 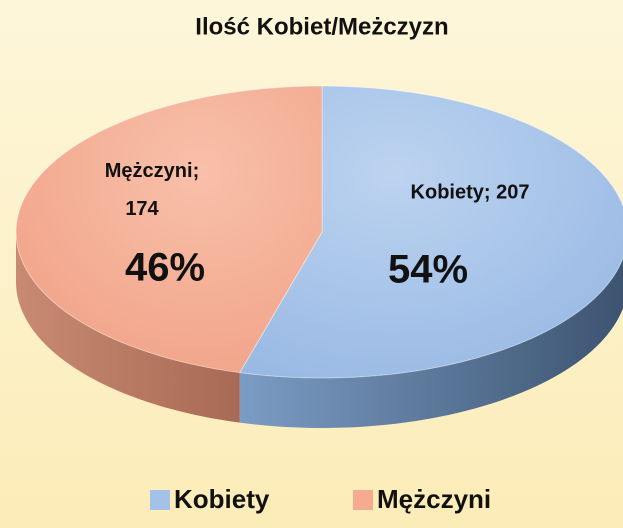 What do you see at coordinates (434, 499) in the screenshot?
I see `legend-label: Mężczyni` at bounding box center [434, 499].